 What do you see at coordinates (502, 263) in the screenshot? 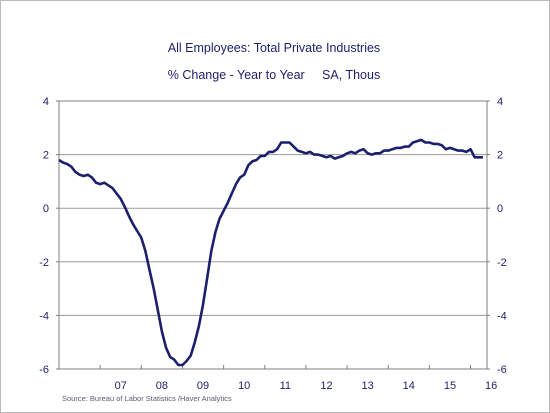
I see `y-tick-label-right: -2` at bounding box center [502, 263].